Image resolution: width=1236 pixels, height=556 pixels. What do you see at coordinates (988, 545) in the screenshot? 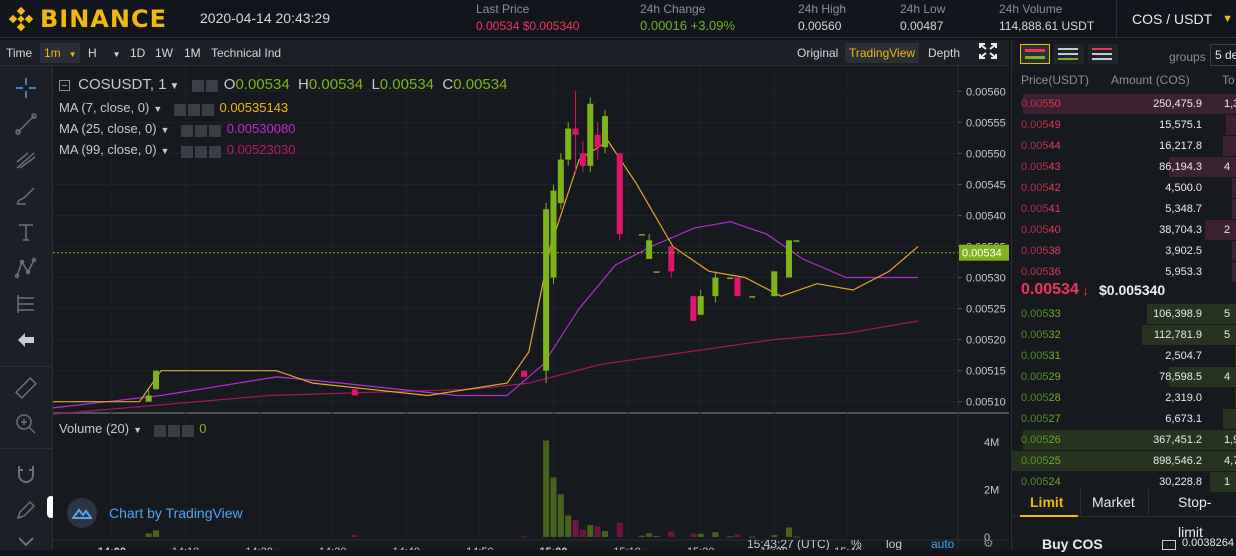
I see `gear-icon: ⚙` at bounding box center [988, 545].